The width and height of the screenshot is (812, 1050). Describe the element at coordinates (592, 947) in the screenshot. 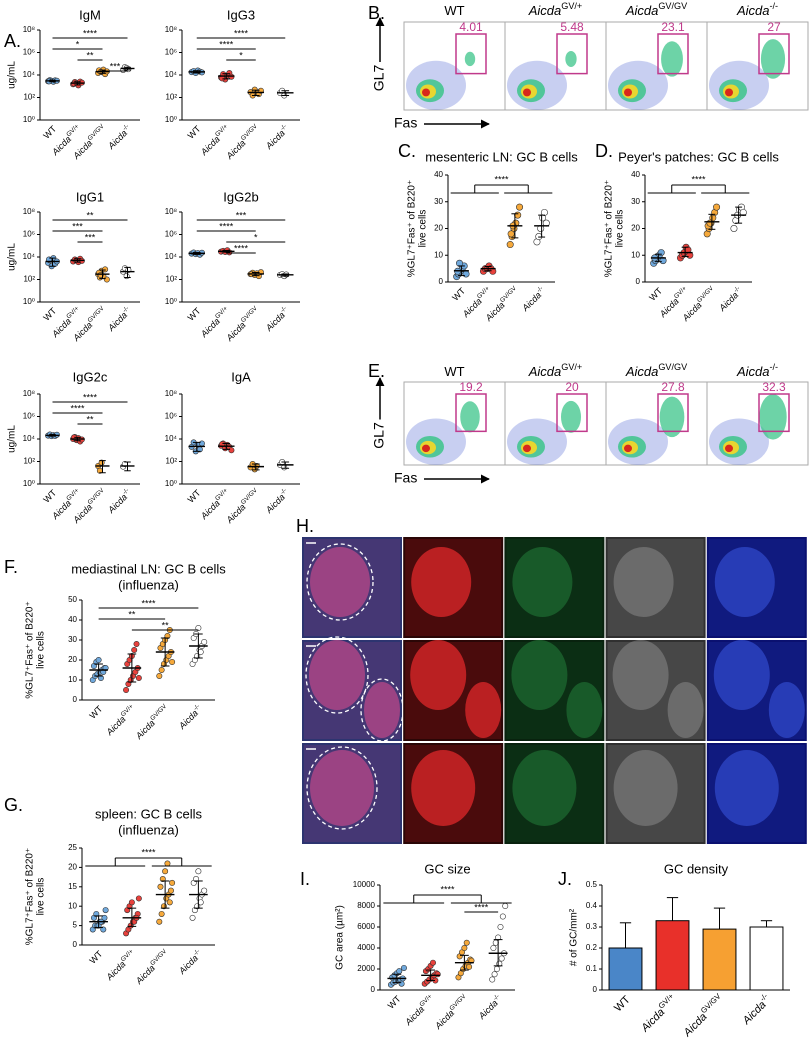

I see `y-tick-label: 0.2` at that location.